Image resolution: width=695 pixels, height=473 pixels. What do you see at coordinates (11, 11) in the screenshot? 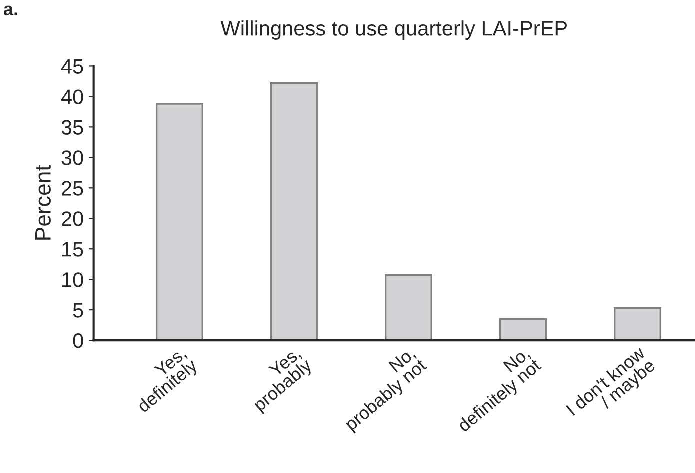
I see `text: a.` at bounding box center [11, 11].